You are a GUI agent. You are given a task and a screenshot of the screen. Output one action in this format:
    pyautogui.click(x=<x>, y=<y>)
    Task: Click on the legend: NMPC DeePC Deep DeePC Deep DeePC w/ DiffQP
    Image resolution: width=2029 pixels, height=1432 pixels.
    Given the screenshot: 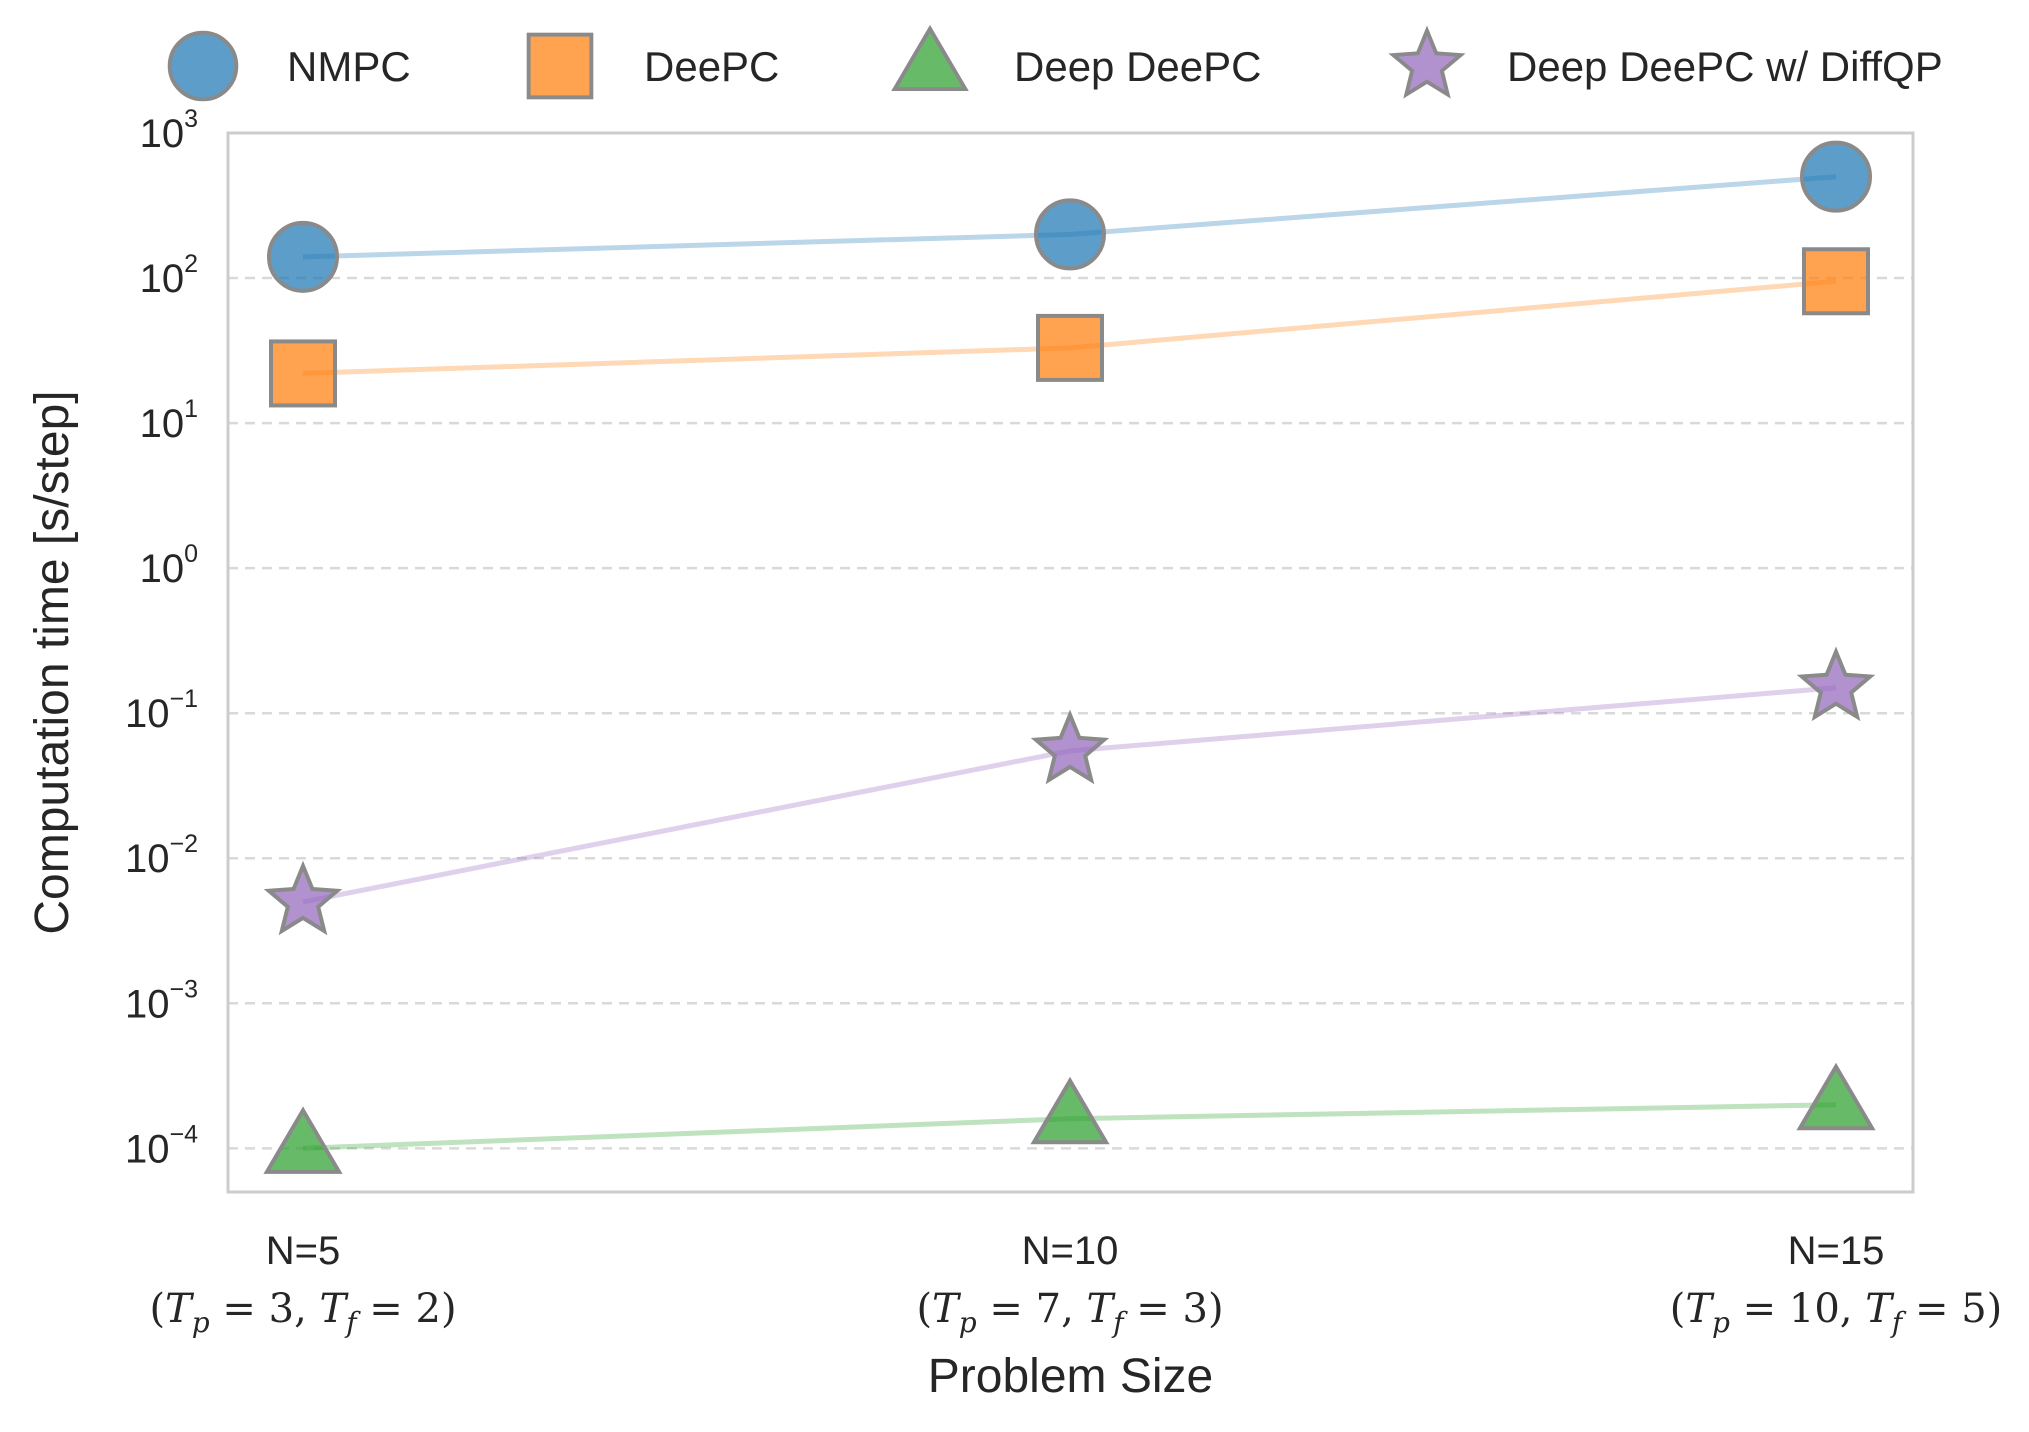 What is the action you would take?
    pyautogui.click(x=1055, y=63)
    